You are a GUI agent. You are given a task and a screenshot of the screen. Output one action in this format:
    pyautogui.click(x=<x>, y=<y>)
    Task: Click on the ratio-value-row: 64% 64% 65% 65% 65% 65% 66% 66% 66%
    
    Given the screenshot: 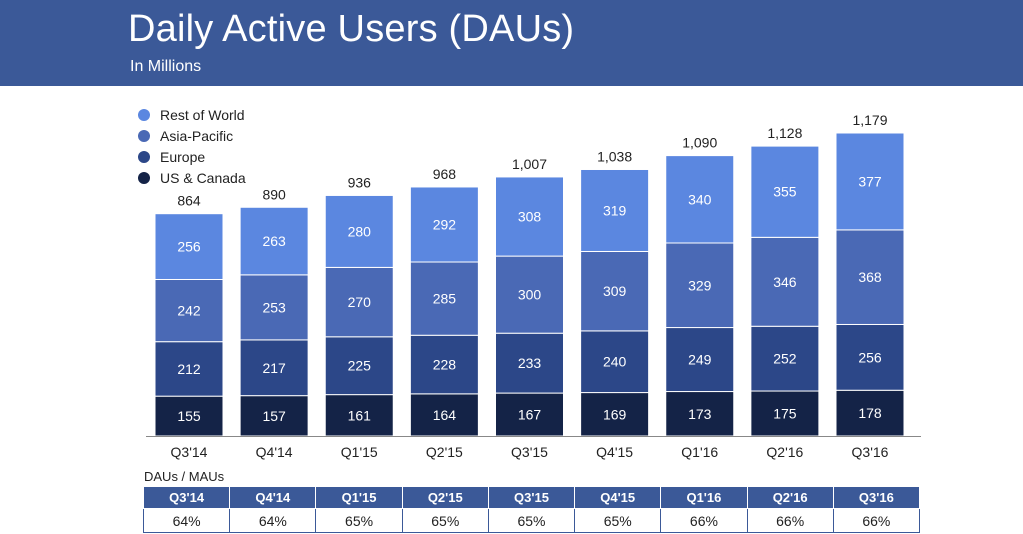 What is the action you would take?
    pyautogui.click(x=531, y=520)
    